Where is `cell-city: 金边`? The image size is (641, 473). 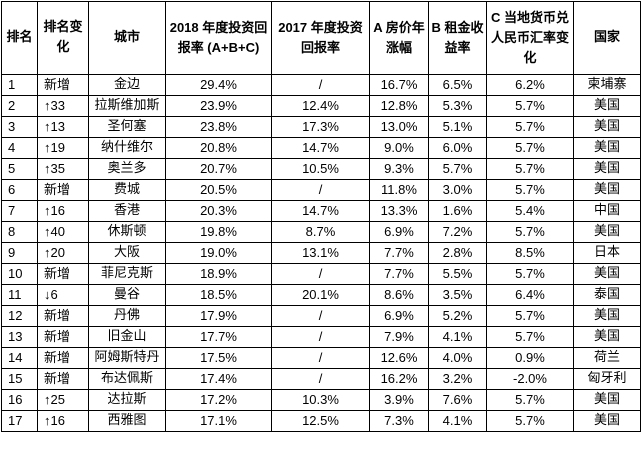
cell-city: 金边 is located at coordinates (127, 85).